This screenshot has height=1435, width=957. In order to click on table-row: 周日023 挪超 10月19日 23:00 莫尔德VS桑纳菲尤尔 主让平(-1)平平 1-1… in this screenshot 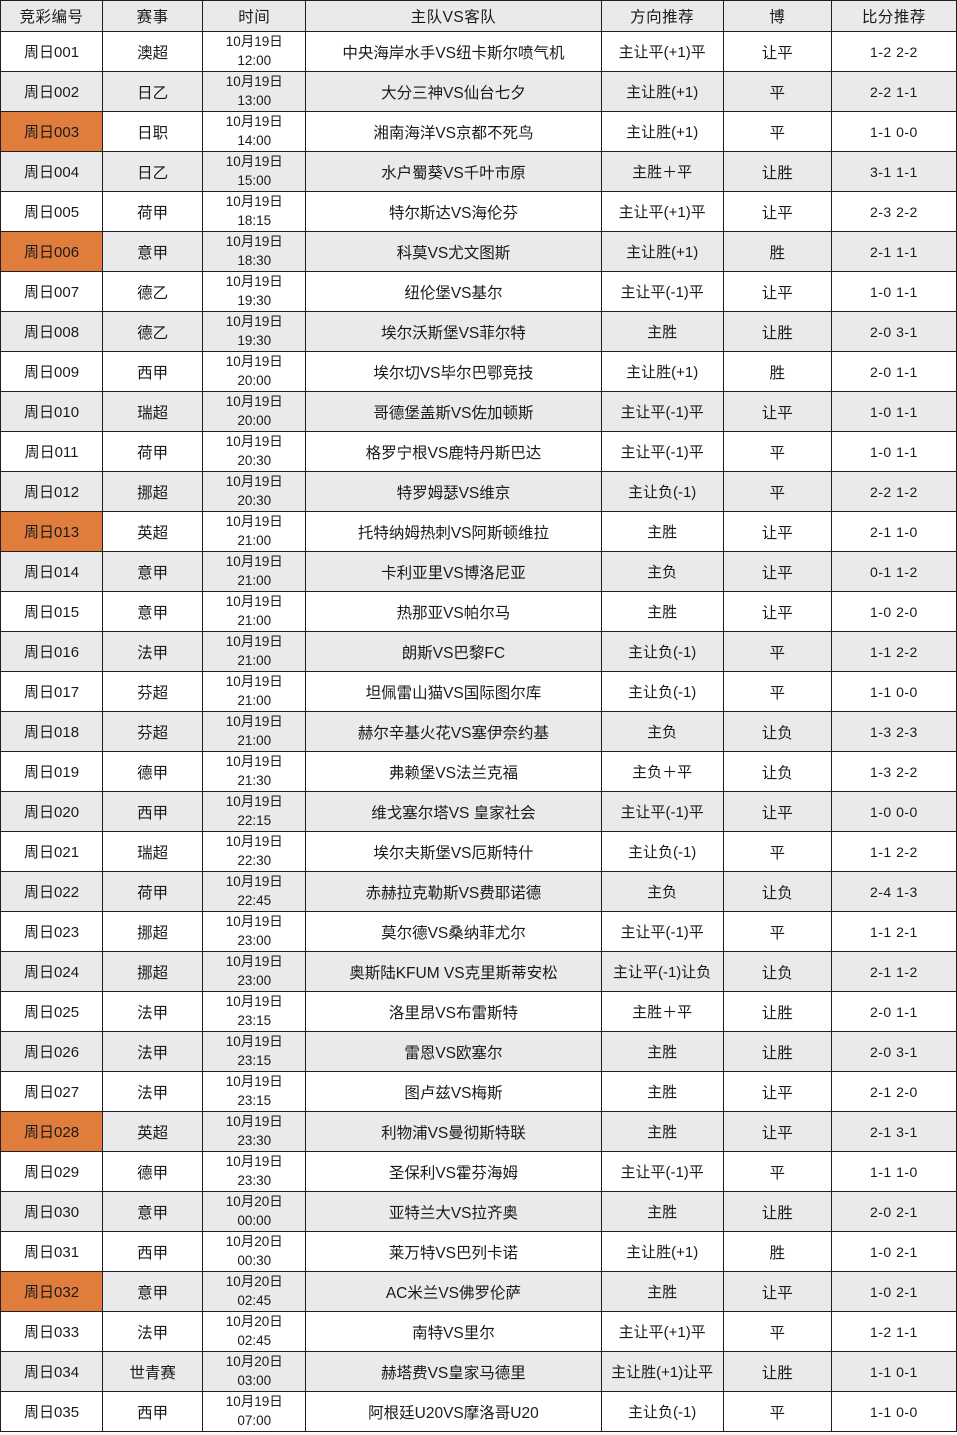, I will do `click(478, 931)`.